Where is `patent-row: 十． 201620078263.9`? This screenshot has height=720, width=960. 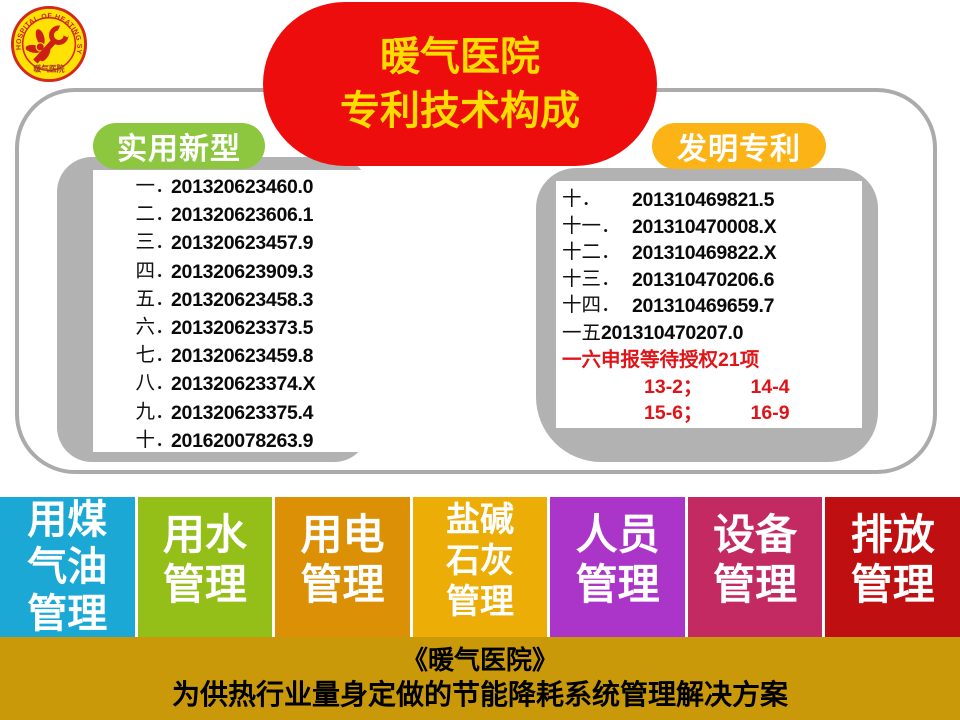 patent-row: 十． 201620078263.9 is located at coordinates (243, 441).